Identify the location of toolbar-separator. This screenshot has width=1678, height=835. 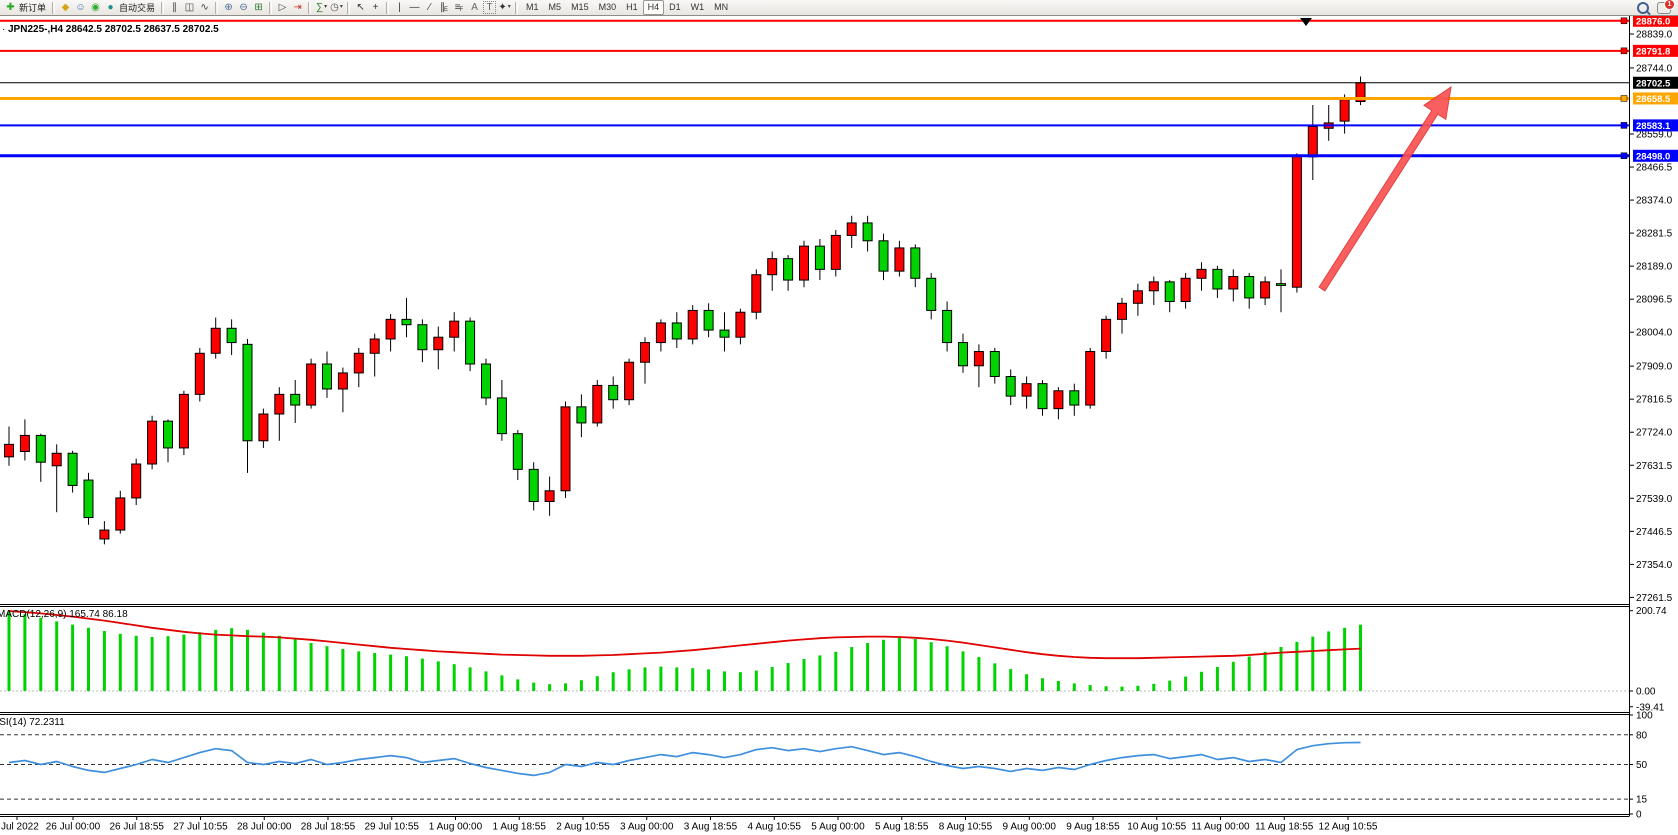
(271, 7).